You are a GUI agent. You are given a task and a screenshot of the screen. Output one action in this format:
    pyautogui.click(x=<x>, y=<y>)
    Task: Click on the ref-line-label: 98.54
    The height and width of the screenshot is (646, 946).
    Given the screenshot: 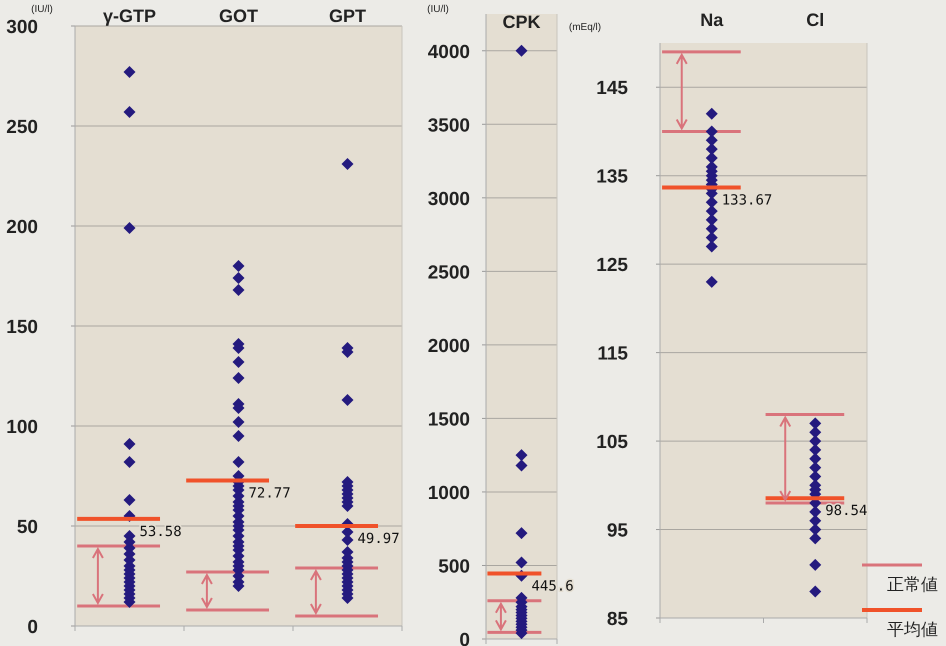 What is the action you would take?
    pyautogui.click(x=846, y=511)
    